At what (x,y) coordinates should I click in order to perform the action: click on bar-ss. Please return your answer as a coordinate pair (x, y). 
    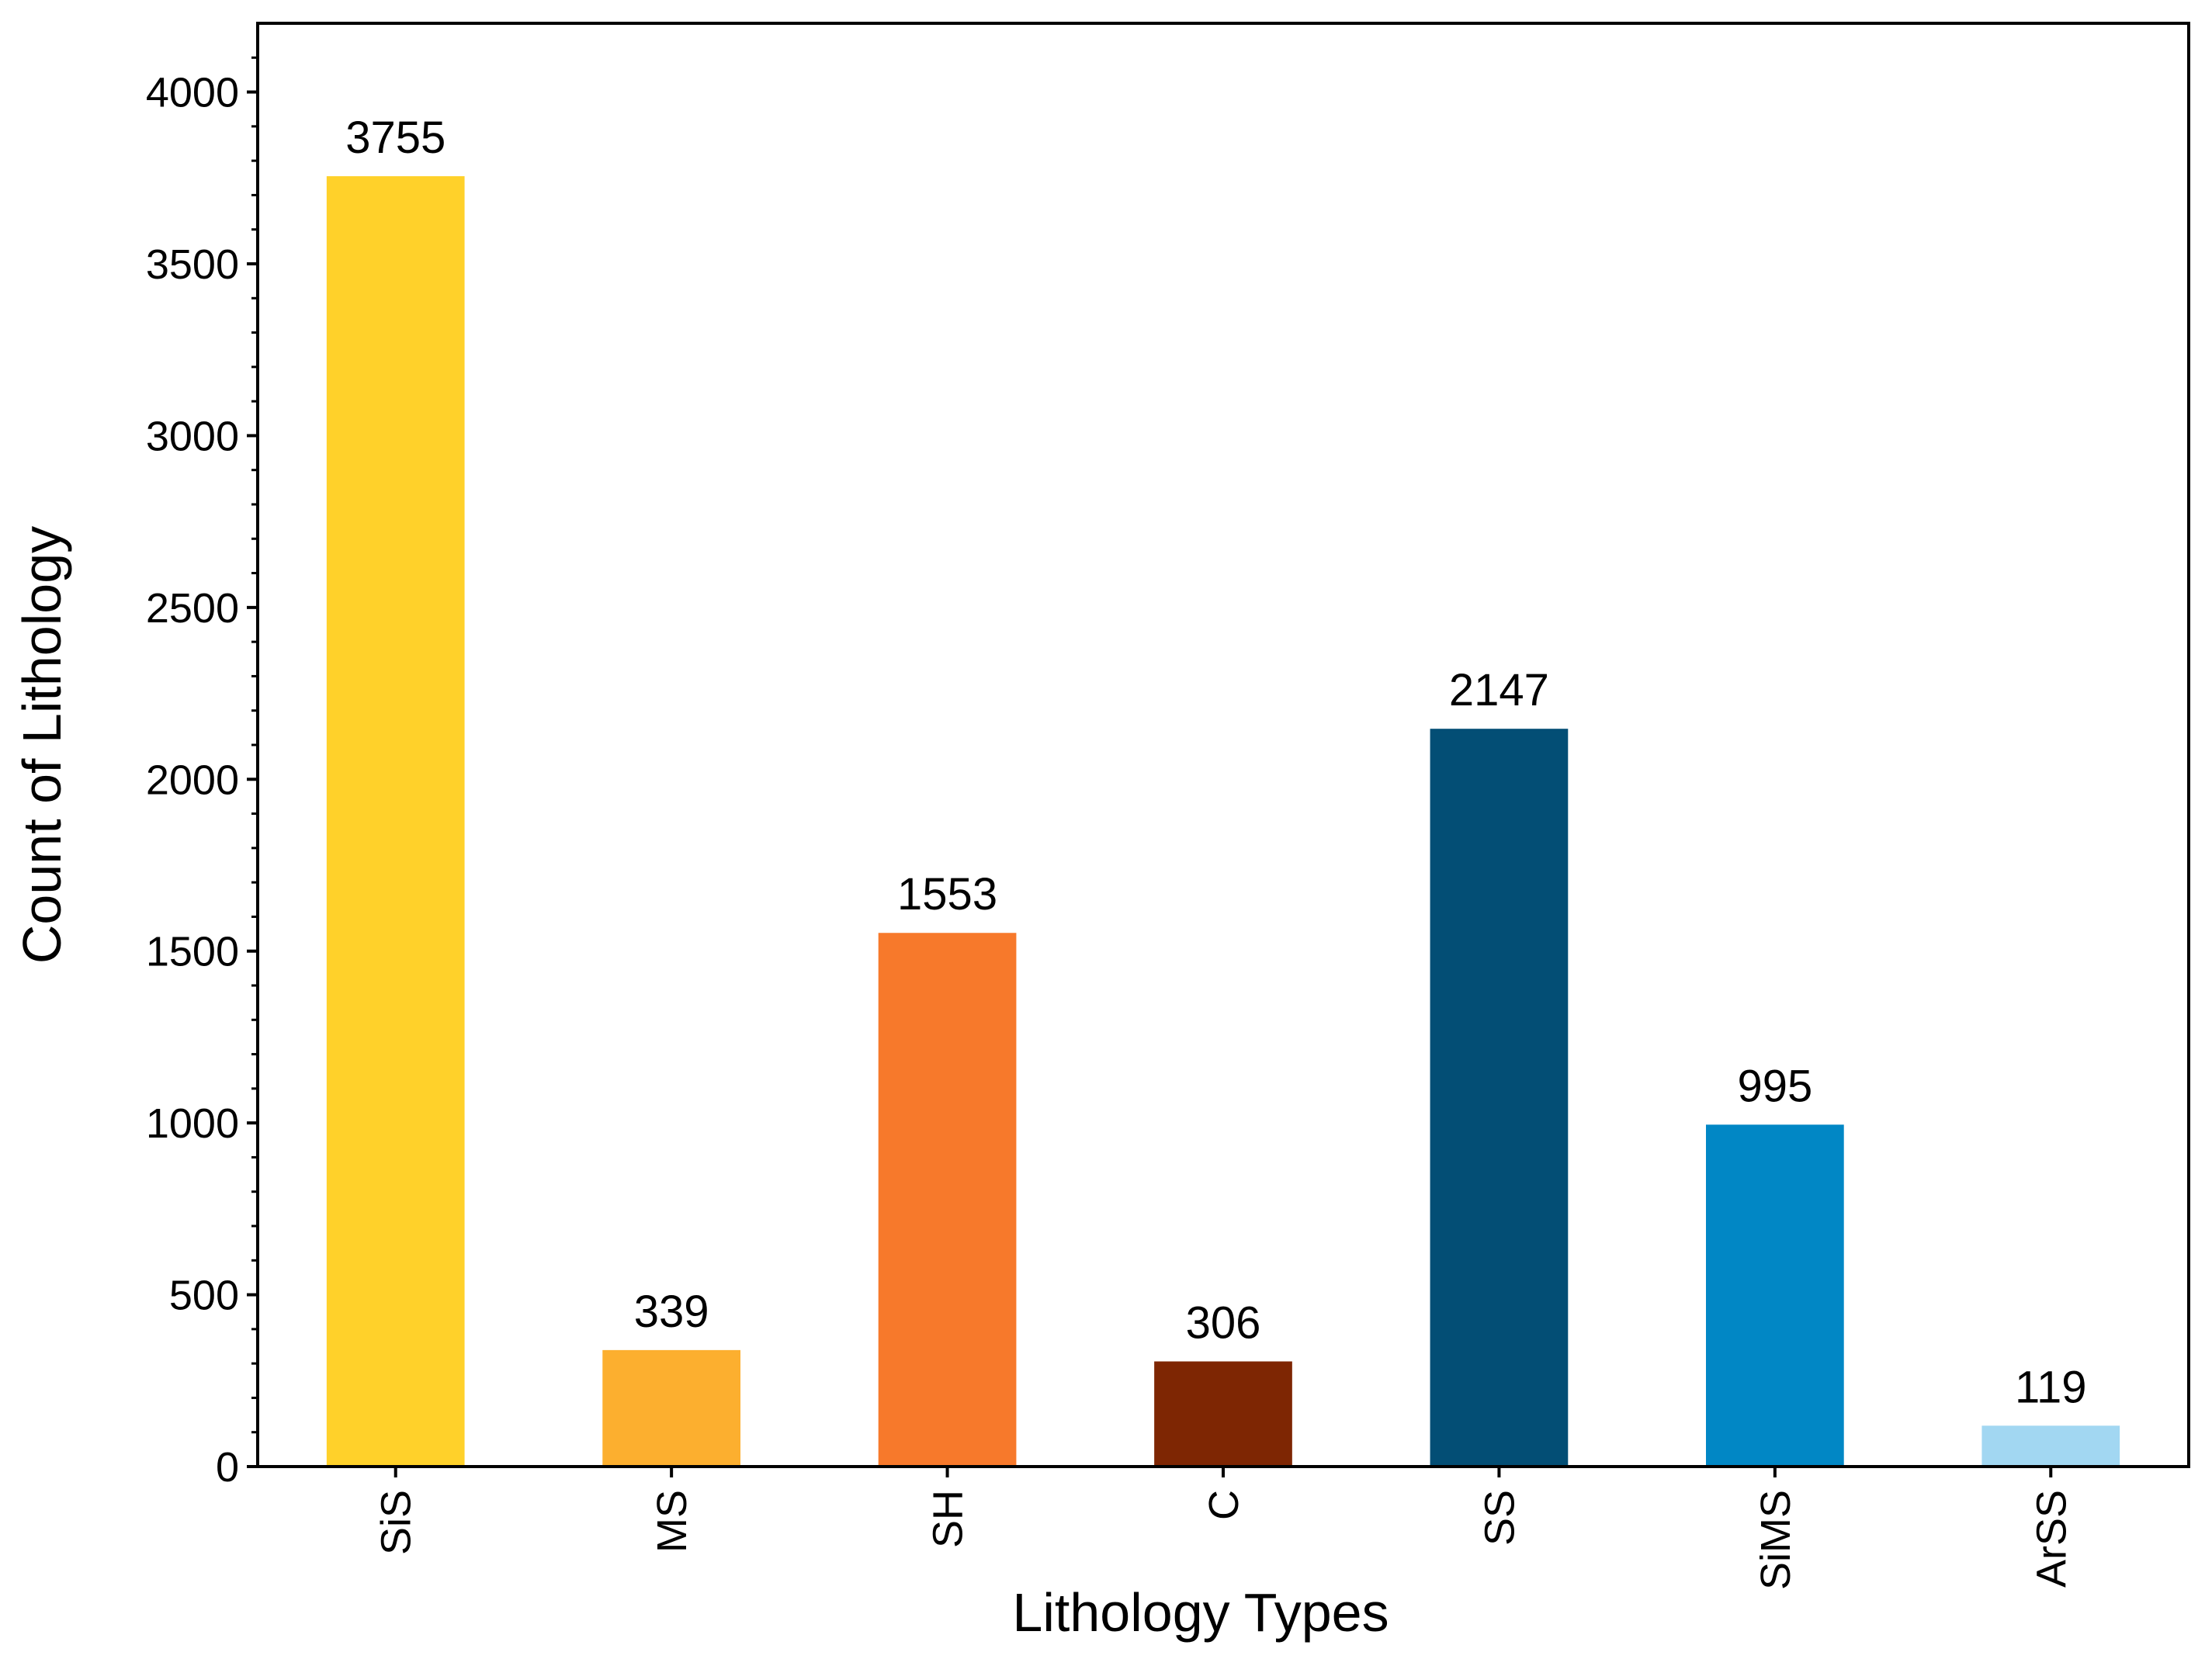
    Looking at the image, I should click on (1499, 1098).